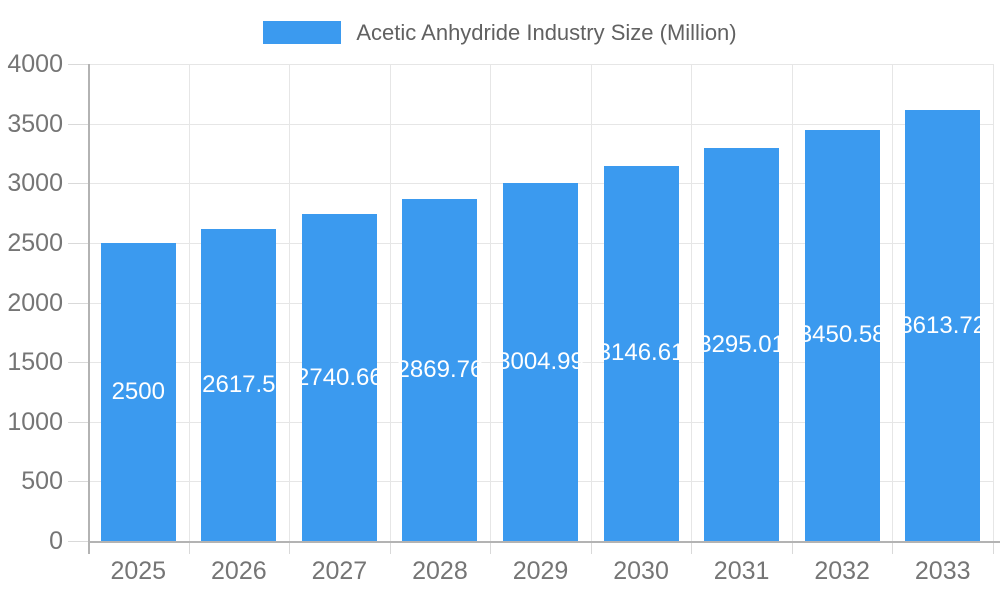  I want to click on bar-2027, so click(339, 377).